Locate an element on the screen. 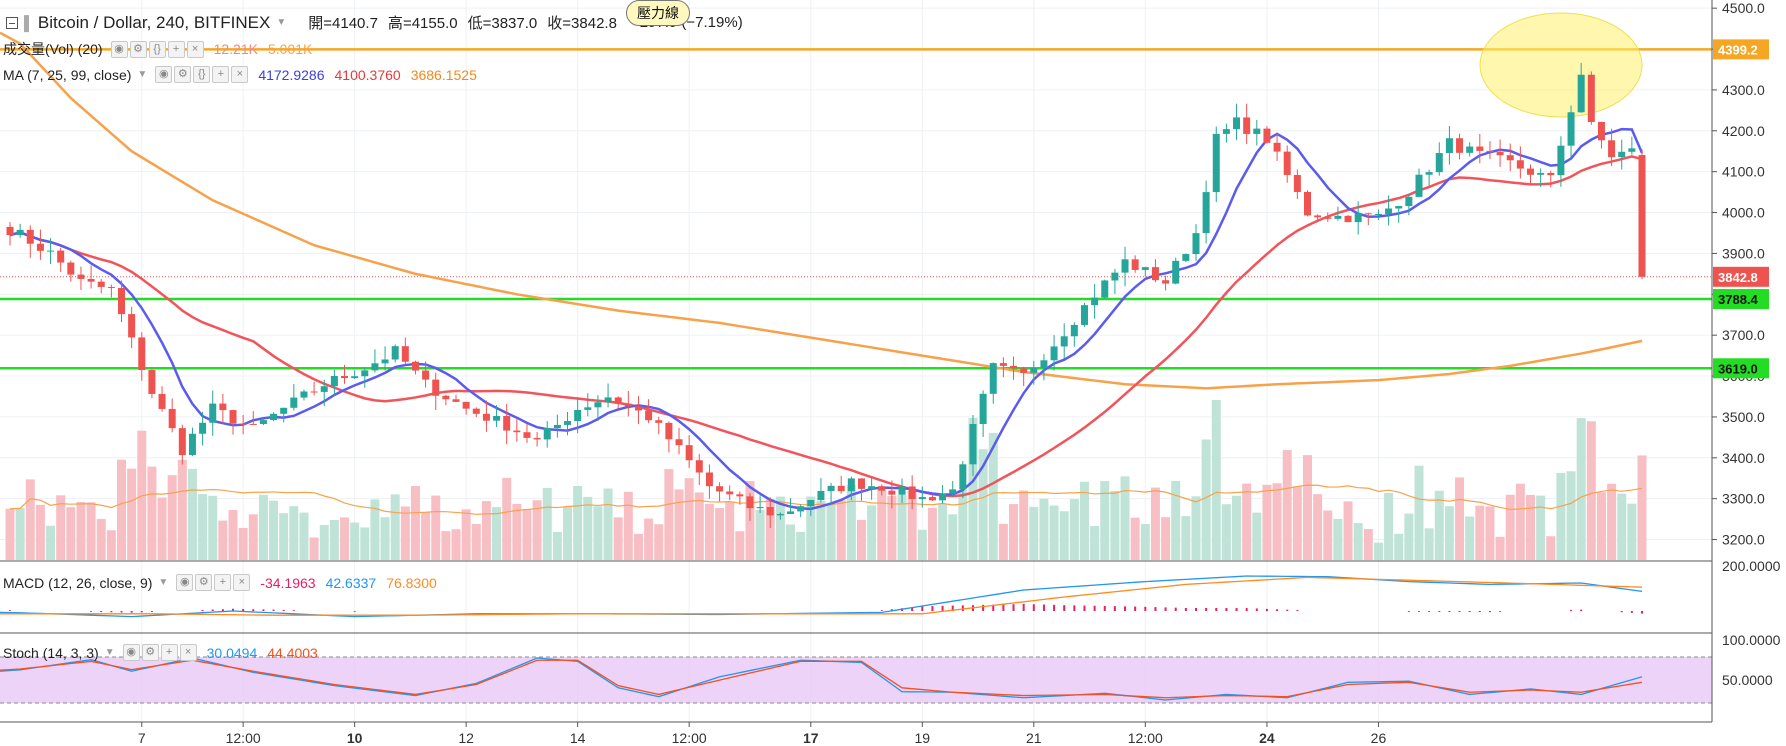  macd-line-value: 42.6337 is located at coordinates (351, 582).